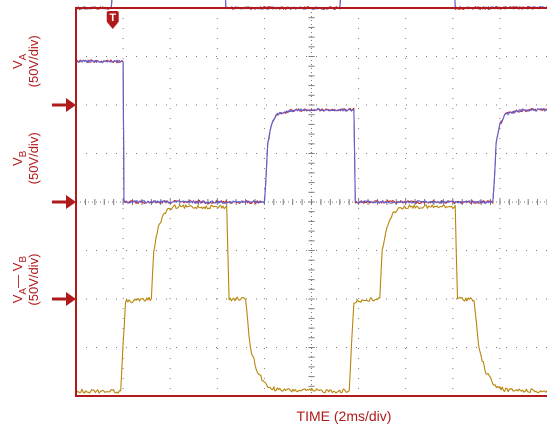 The image size is (547, 436). What do you see at coordinates (43, 170) in the screenshot?
I see `channel-labels: VA(50V/div)VB(50V/div)VA— VB(50V/div)` at bounding box center [43, 170].